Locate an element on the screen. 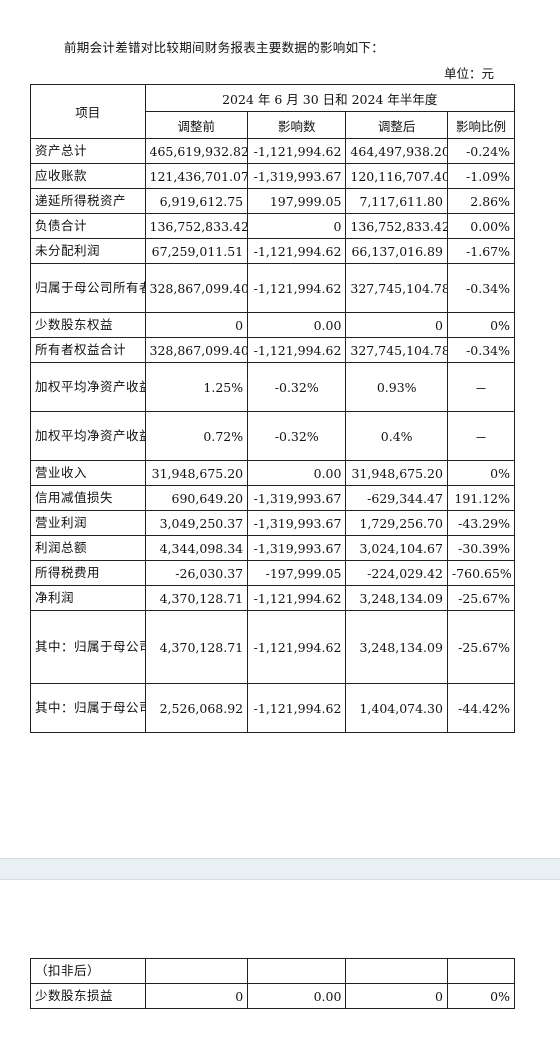 This screenshot has width=560, height=1040. header-item: 项目 is located at coordinates (88, 111).